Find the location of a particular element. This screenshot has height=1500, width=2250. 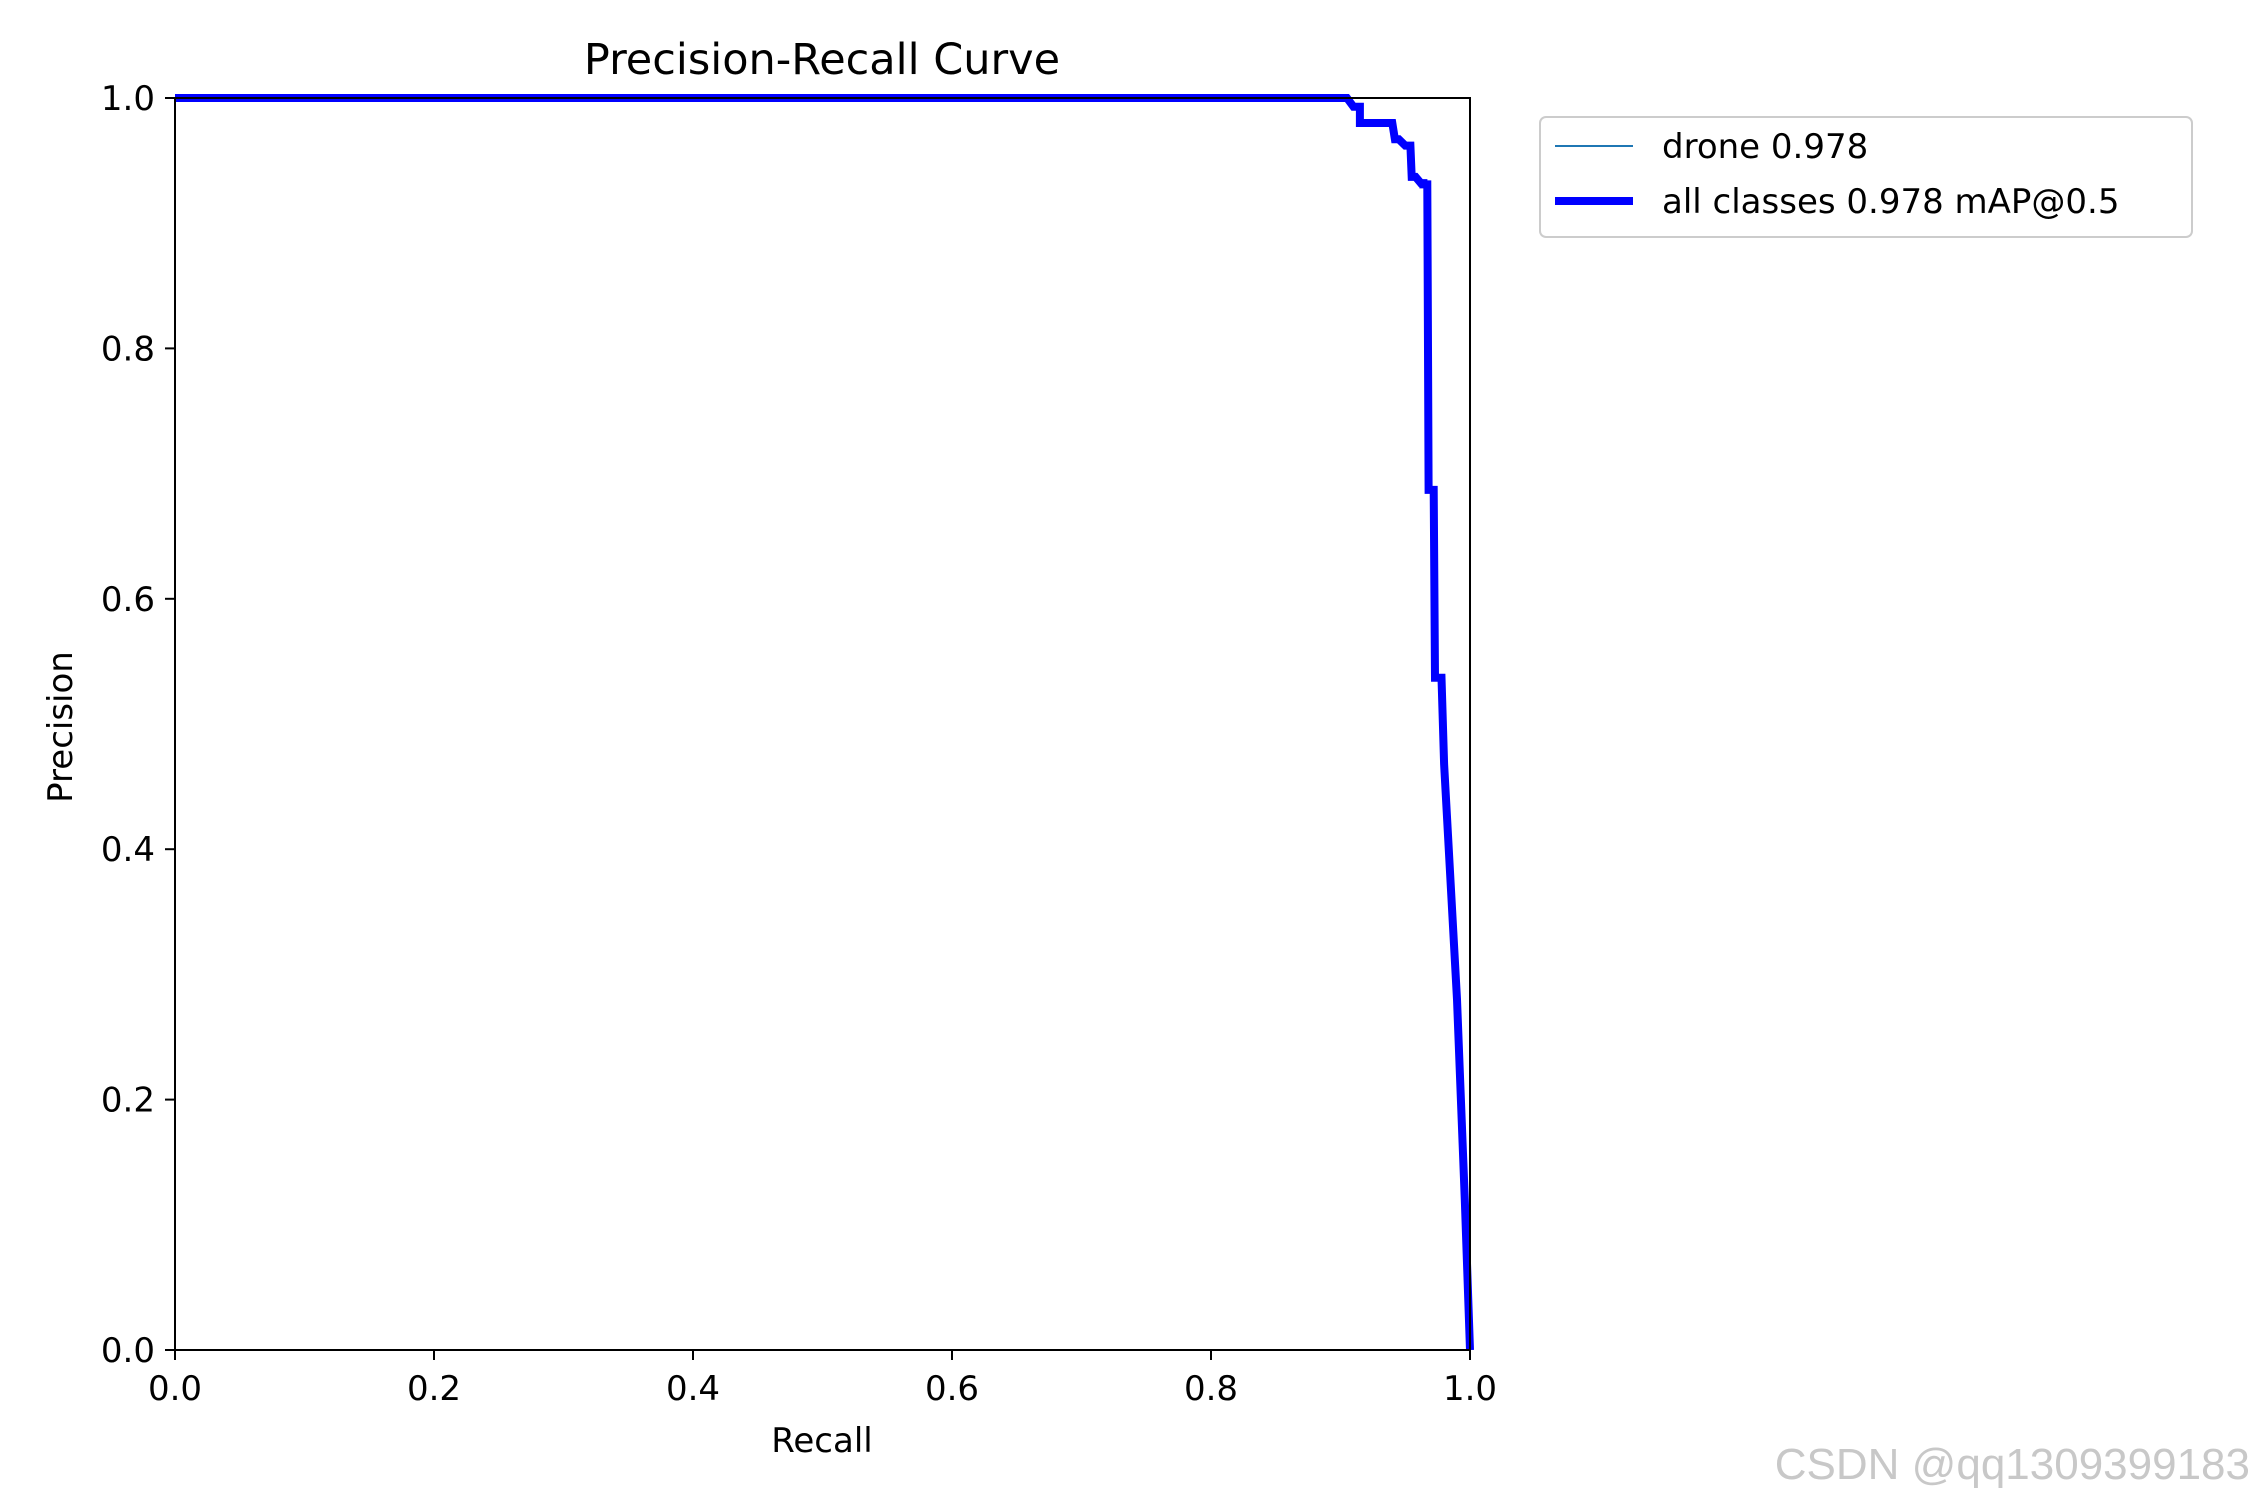

y-tick-label: 0.8 is located at coordinates (128, 349).